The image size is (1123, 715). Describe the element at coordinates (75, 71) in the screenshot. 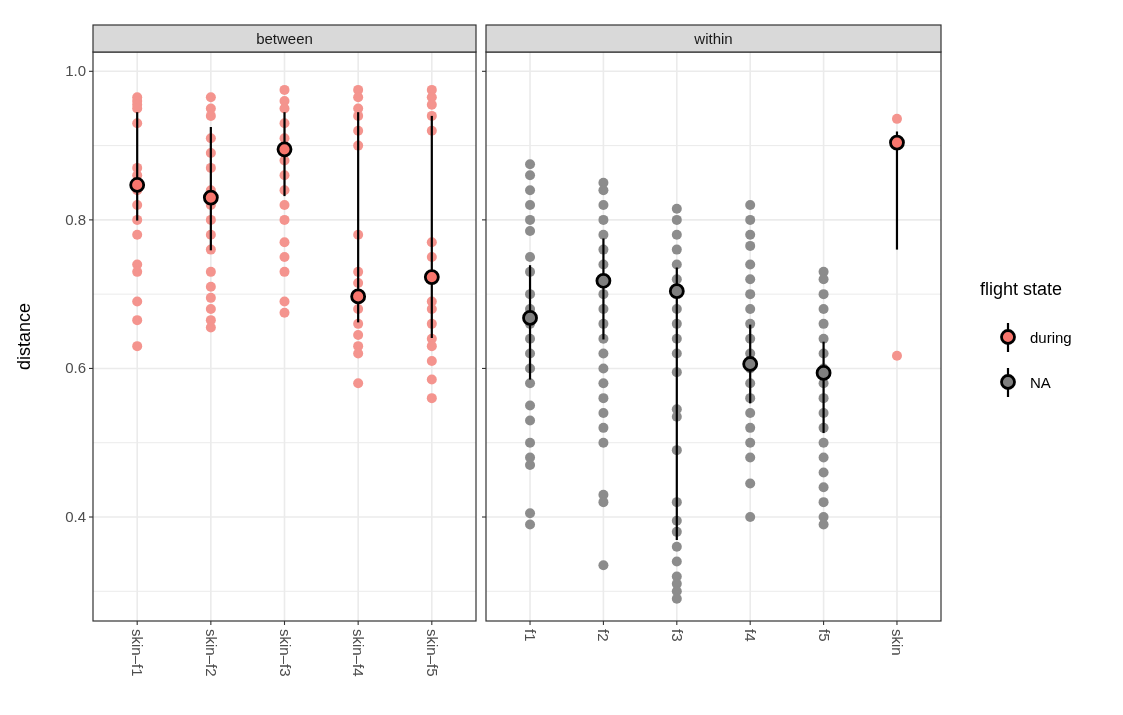

I see `y-tick-label: 1.0` at that location.